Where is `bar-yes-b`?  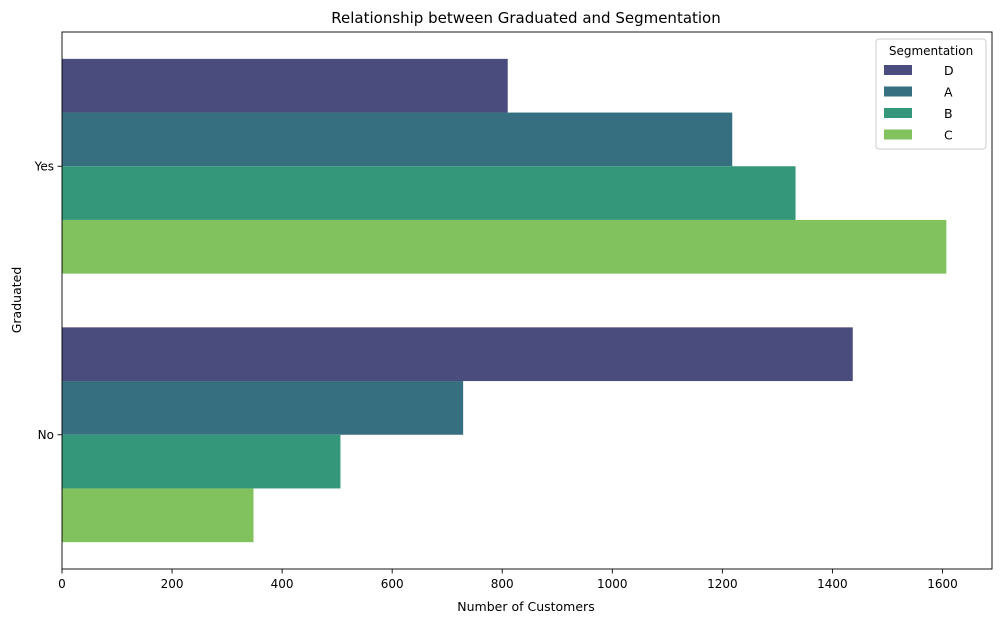
bar-yes-b is located at coordinates (429, 193).